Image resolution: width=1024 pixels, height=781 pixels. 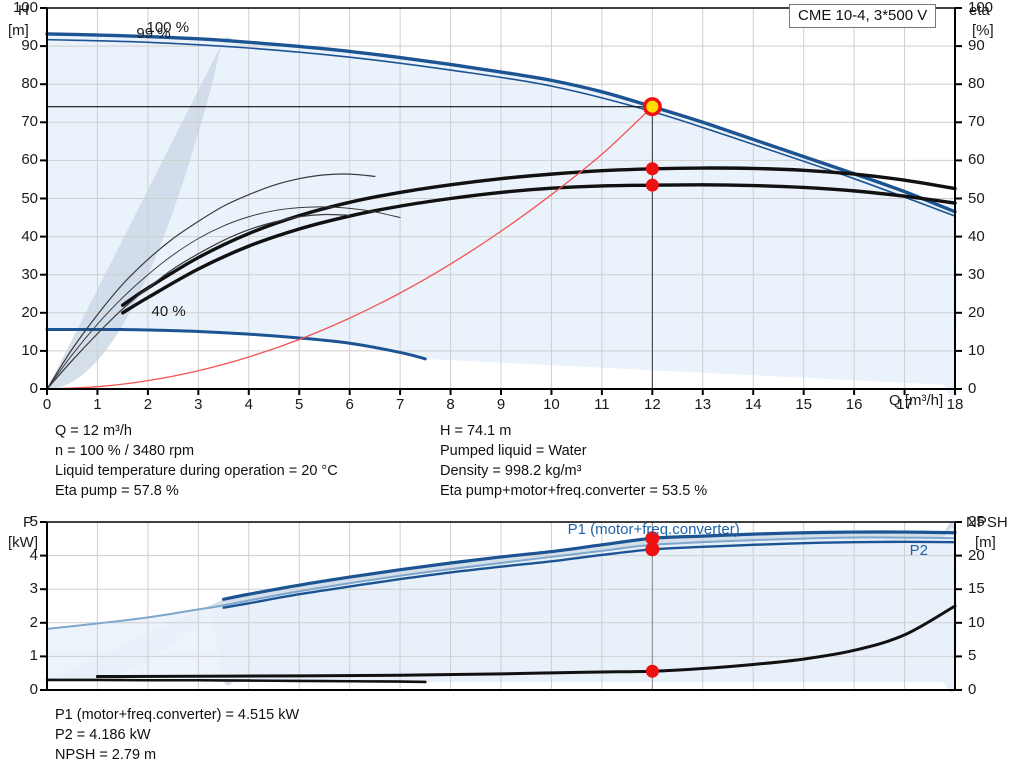 What do you see at coordinates (33, 521) in the screenshot?
I see `lower-y-left-tick: 5` at bounding box center [33, 521].